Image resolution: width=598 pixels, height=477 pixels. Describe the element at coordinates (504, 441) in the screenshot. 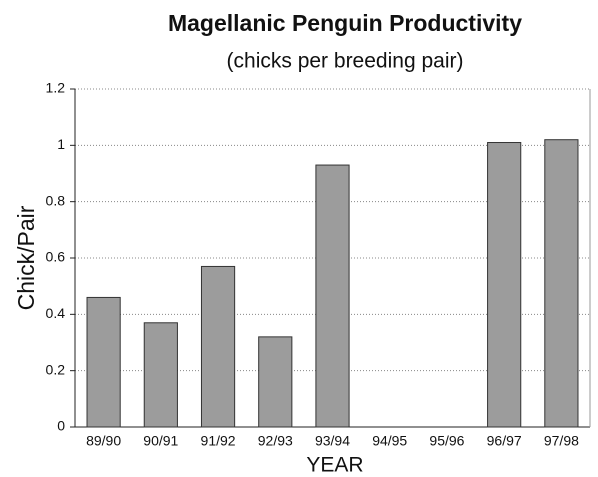

I see `x-tick-label: 96/97` at that location.